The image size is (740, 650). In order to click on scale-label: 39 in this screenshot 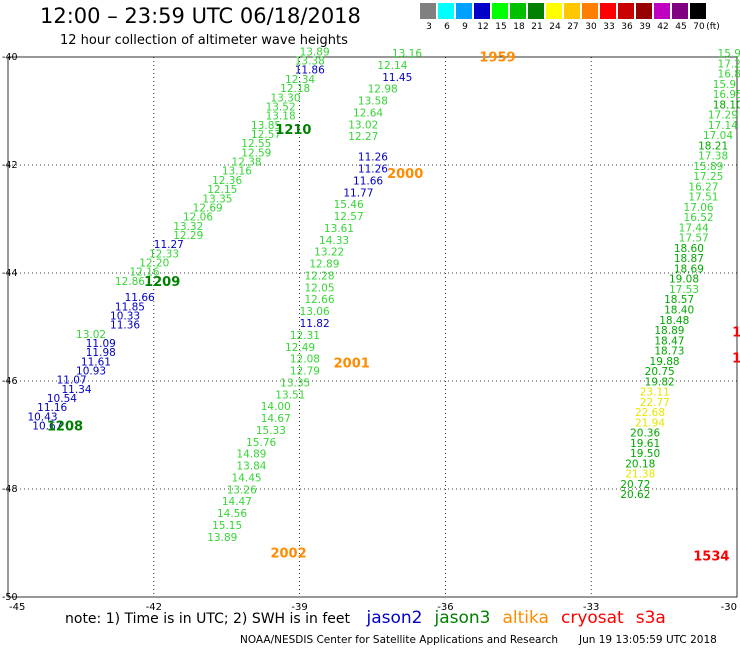, I will do `click(645, 27)`.